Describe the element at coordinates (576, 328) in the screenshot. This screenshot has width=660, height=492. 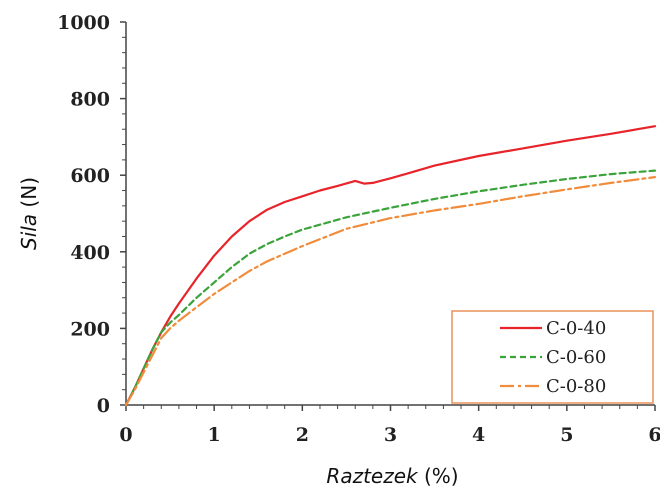
I see `legend-label: C-0-40` at that location.